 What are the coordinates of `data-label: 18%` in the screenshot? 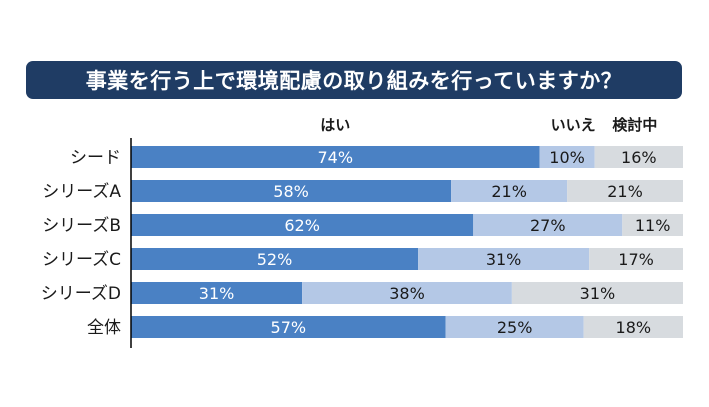 It's located at (634, 327).